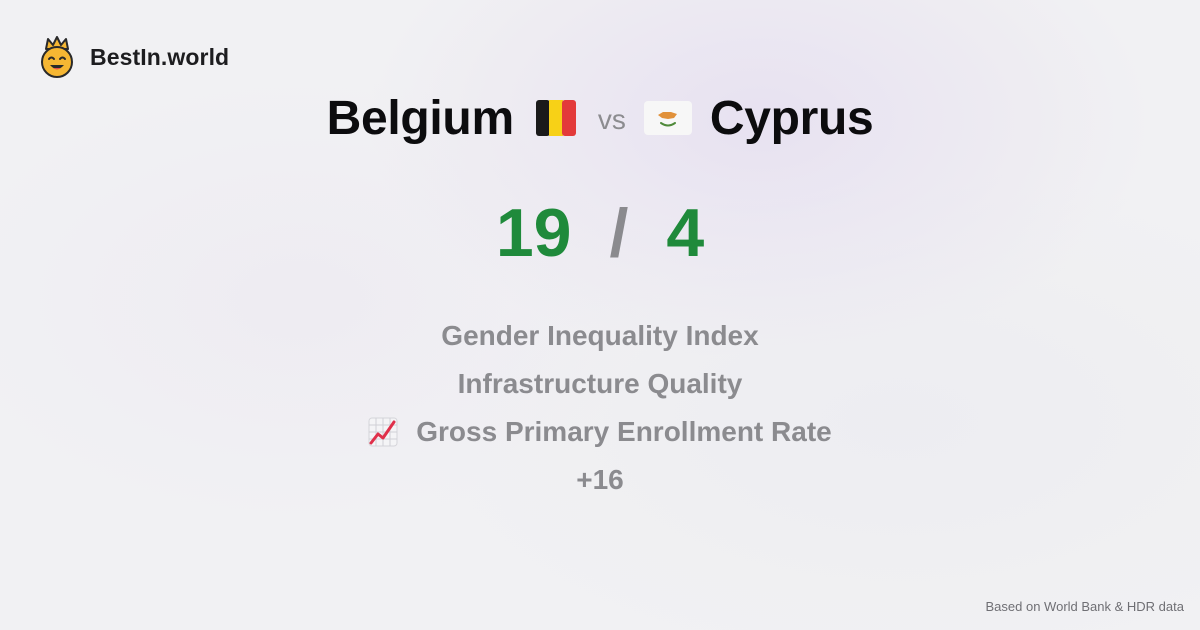 Image resolution: width=1200 pixels, height=630 pixels. I want to click on metric-item: Infrastructure Quality, so click(600, 384).